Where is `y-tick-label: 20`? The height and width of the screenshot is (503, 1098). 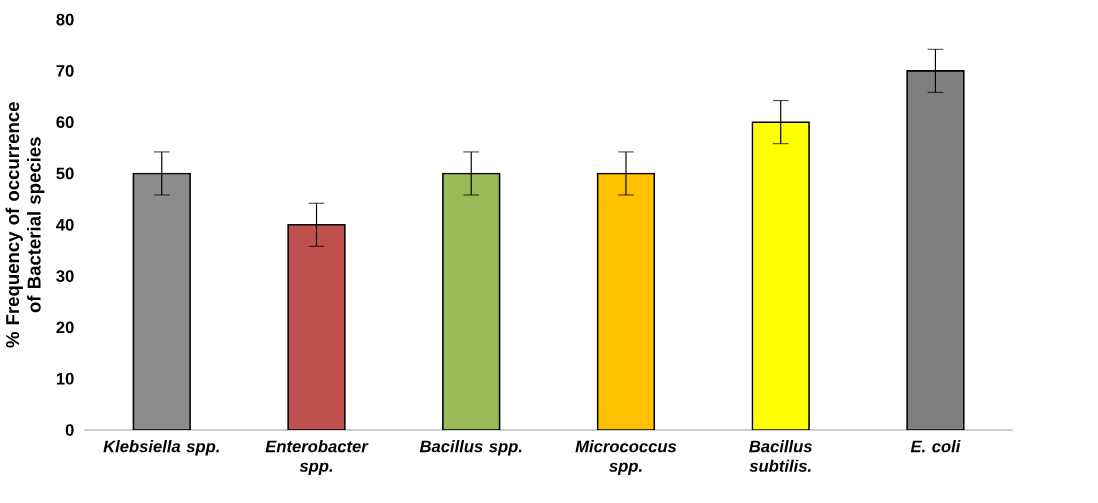 y-tick-label: 20 is located at coordinates (65, 327).